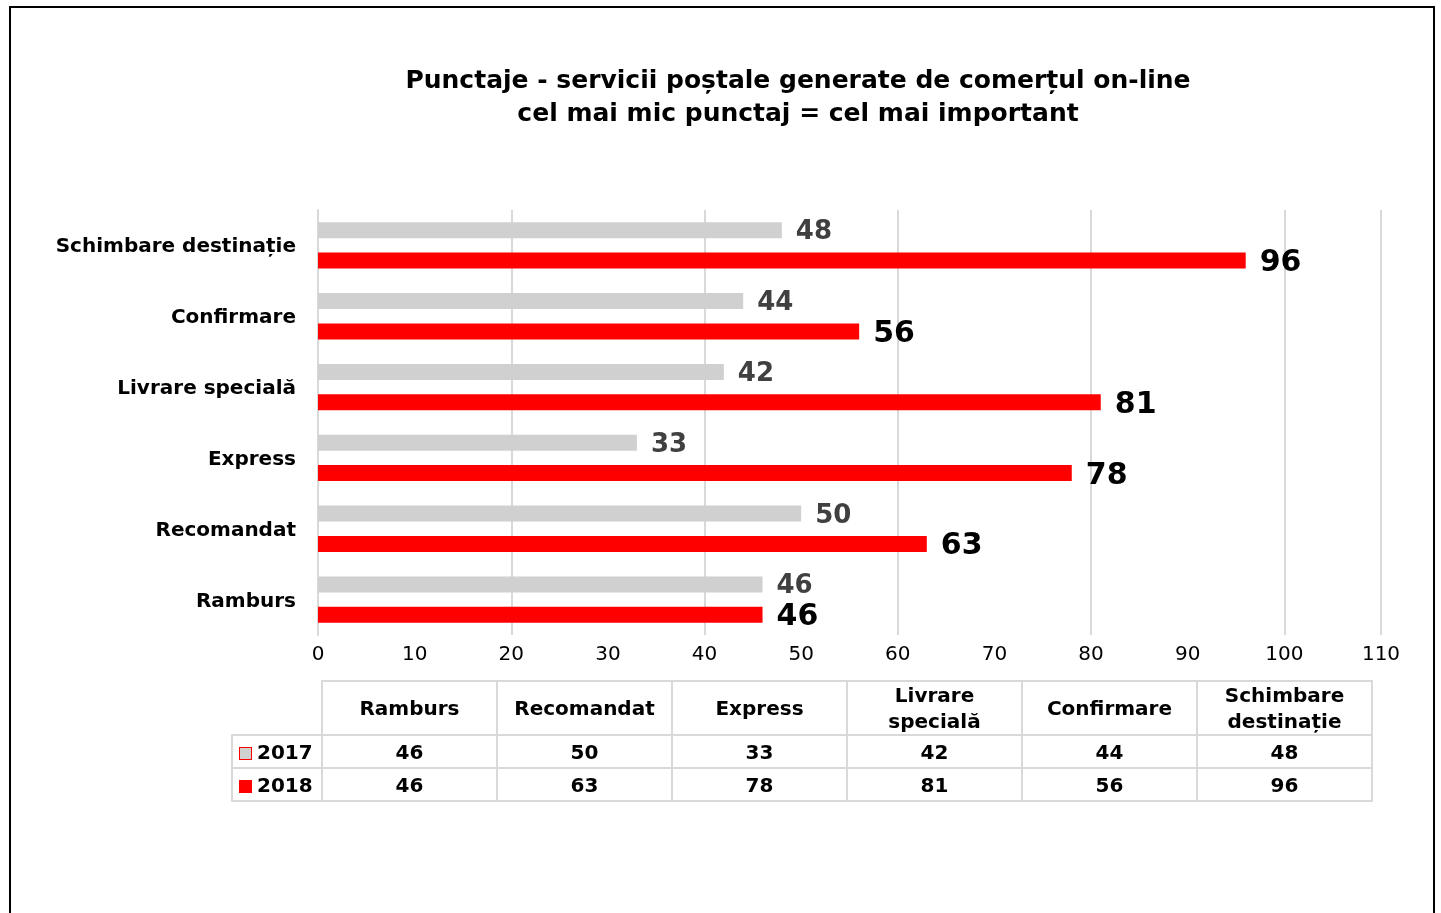 Image resolution: width=1441 pixels, height=913 pixels. What do you see at coordinates (898, 653) in the screenshot?
I see `x-tick-label: 60` at bounding box center [898, 653].